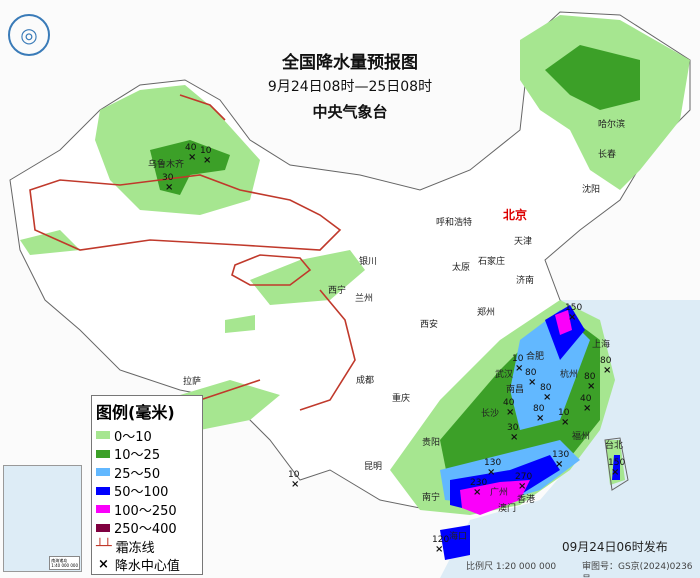 The image size is (700, 578). What do you see at coordinates (350, 112) in the screenshot?
I see `agency-name: 中央气象台` at bounding box center [350, 112].